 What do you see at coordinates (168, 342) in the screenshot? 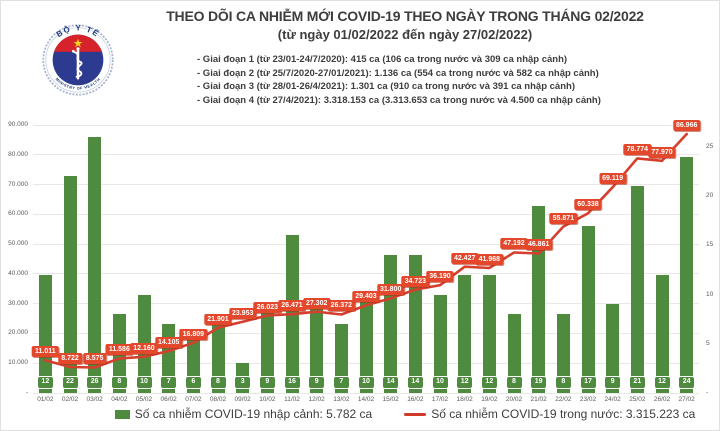
I see `line-value-label: 14.105` at bounding box center [168, 342].